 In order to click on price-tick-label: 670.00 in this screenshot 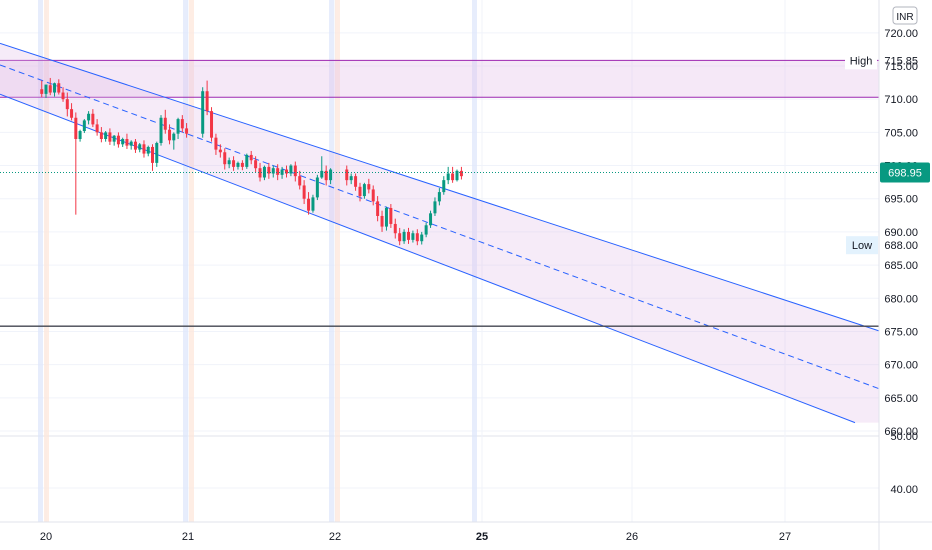, I will do `click(901, 366)`.